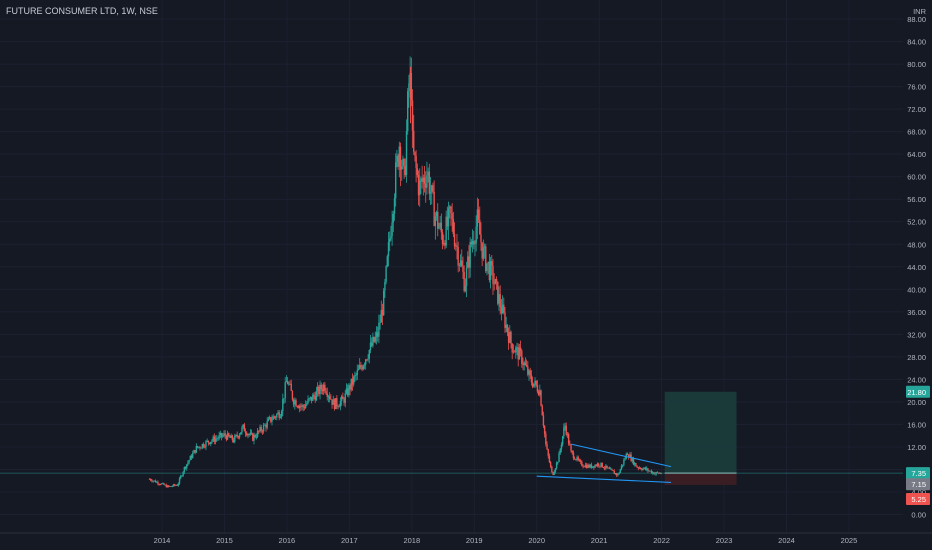 The image size is (932, 550). I want to click on trendline-group, so click(604, 463).